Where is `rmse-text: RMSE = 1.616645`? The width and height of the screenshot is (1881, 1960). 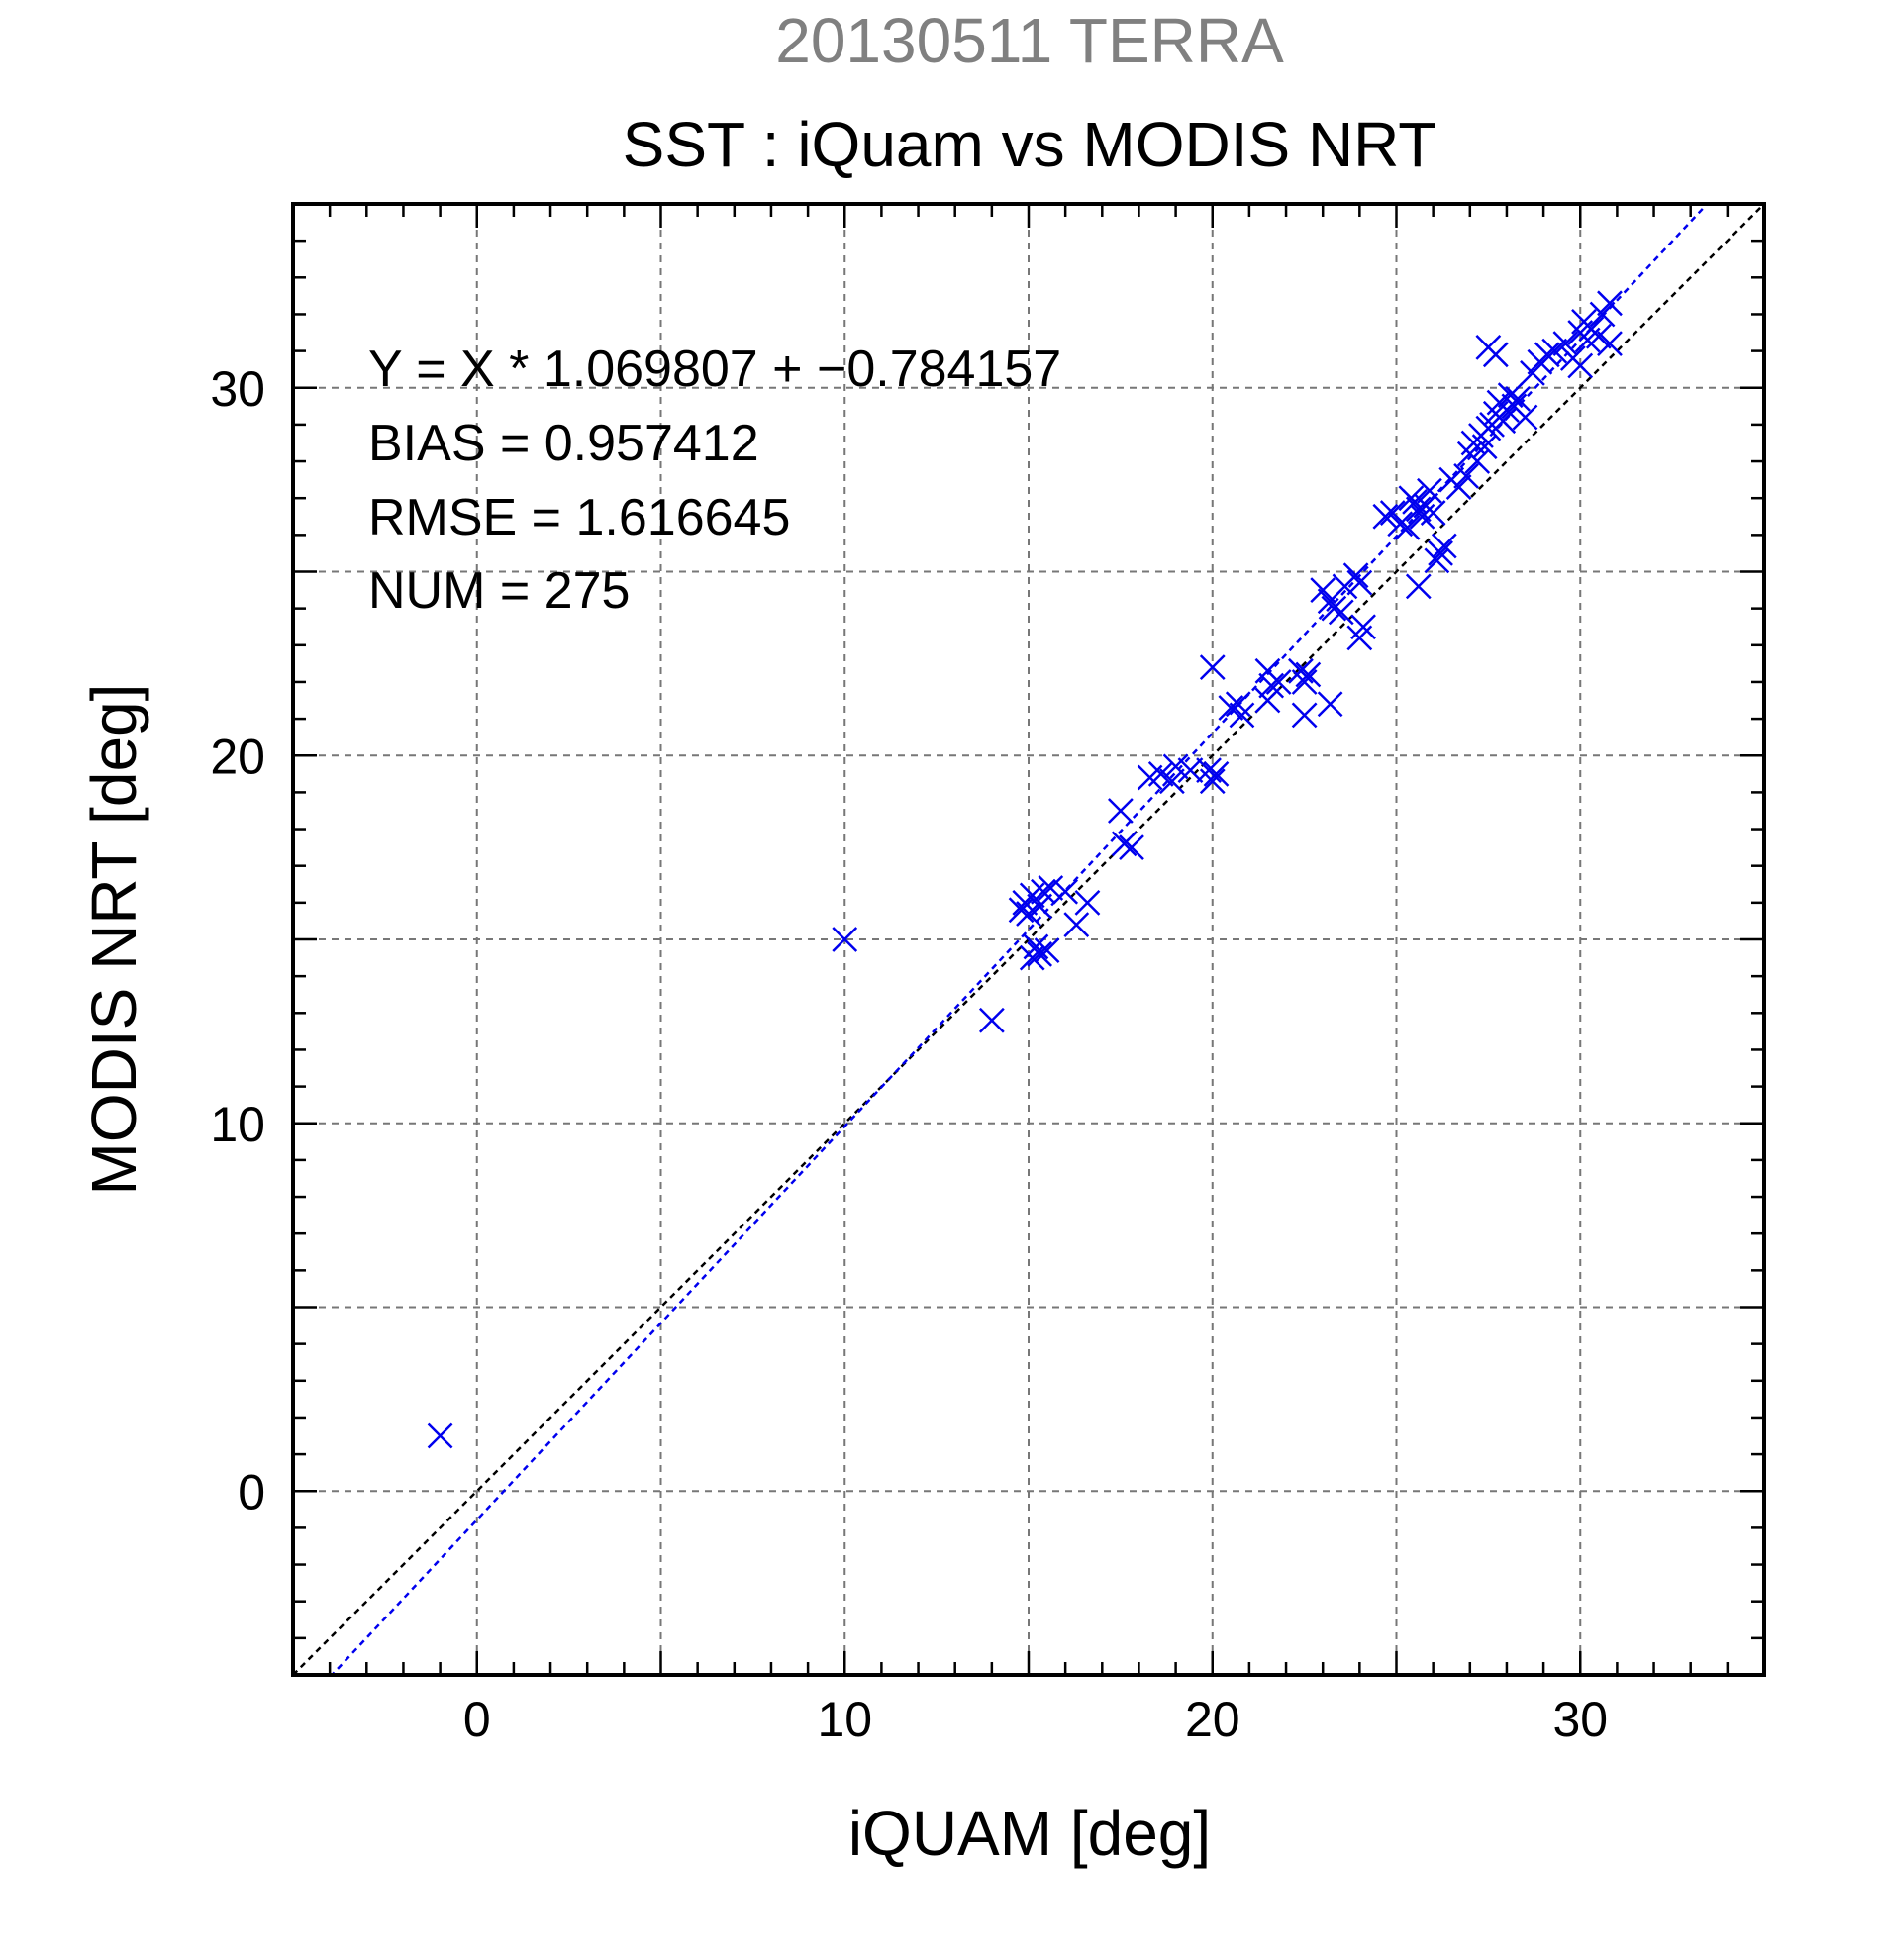 rmse-text: RMSE = 1.616645 is located at coordinates (579, 517).